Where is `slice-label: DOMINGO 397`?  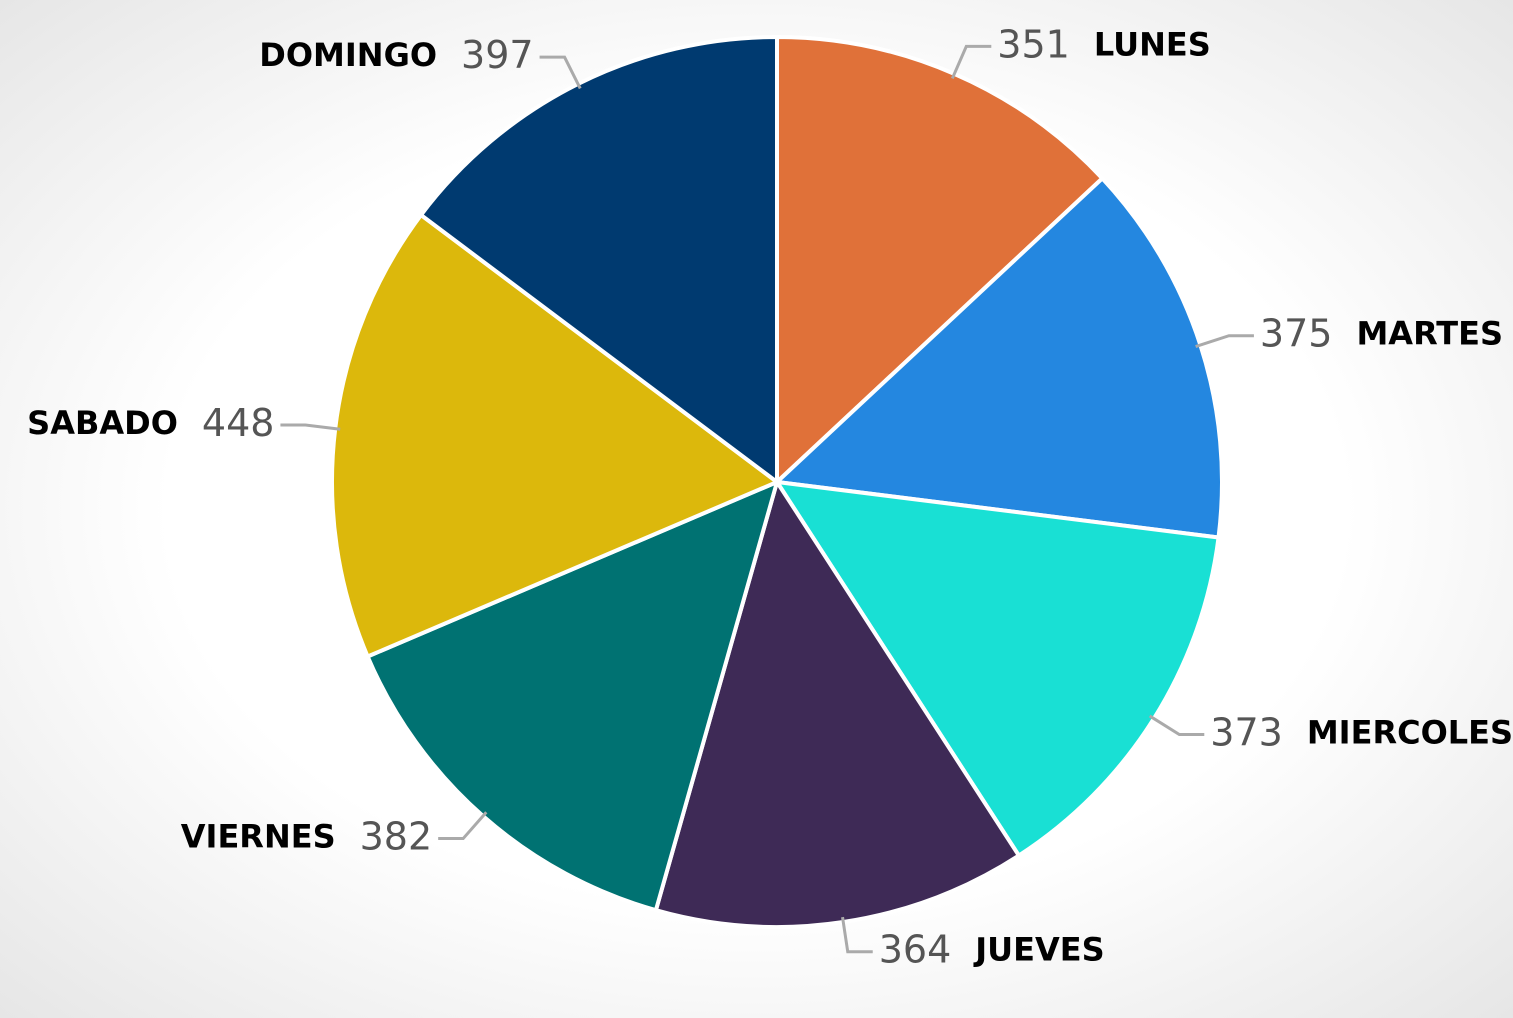
slice-label: DOMINGO 397 is located at coordinates (396, 55).